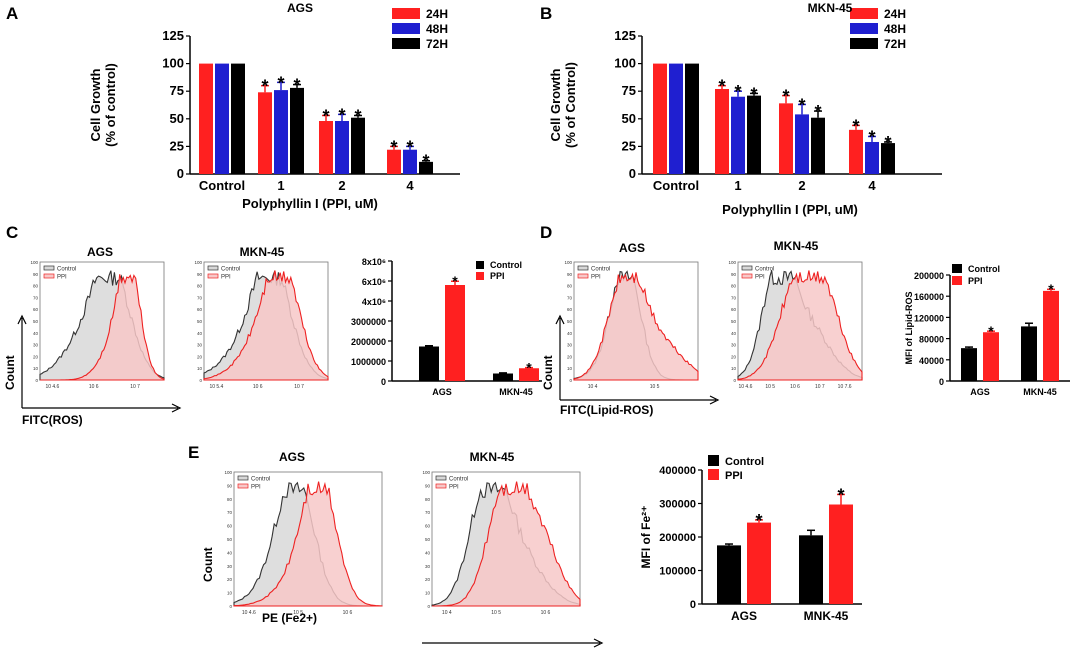  What do you see at coordinates (441, 486) in the screenshot?
I see `hist-legend-swatch-ppi` at bounding box center [441, 486].